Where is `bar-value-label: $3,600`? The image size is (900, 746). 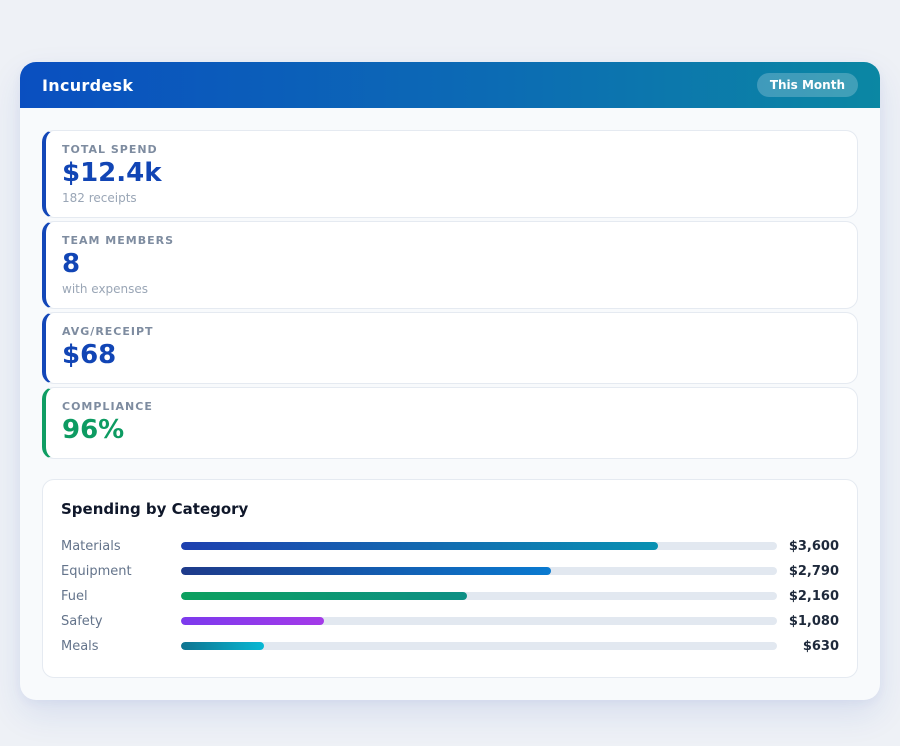
bar-value-label: $3,600 is located at coordinates (813, 546).